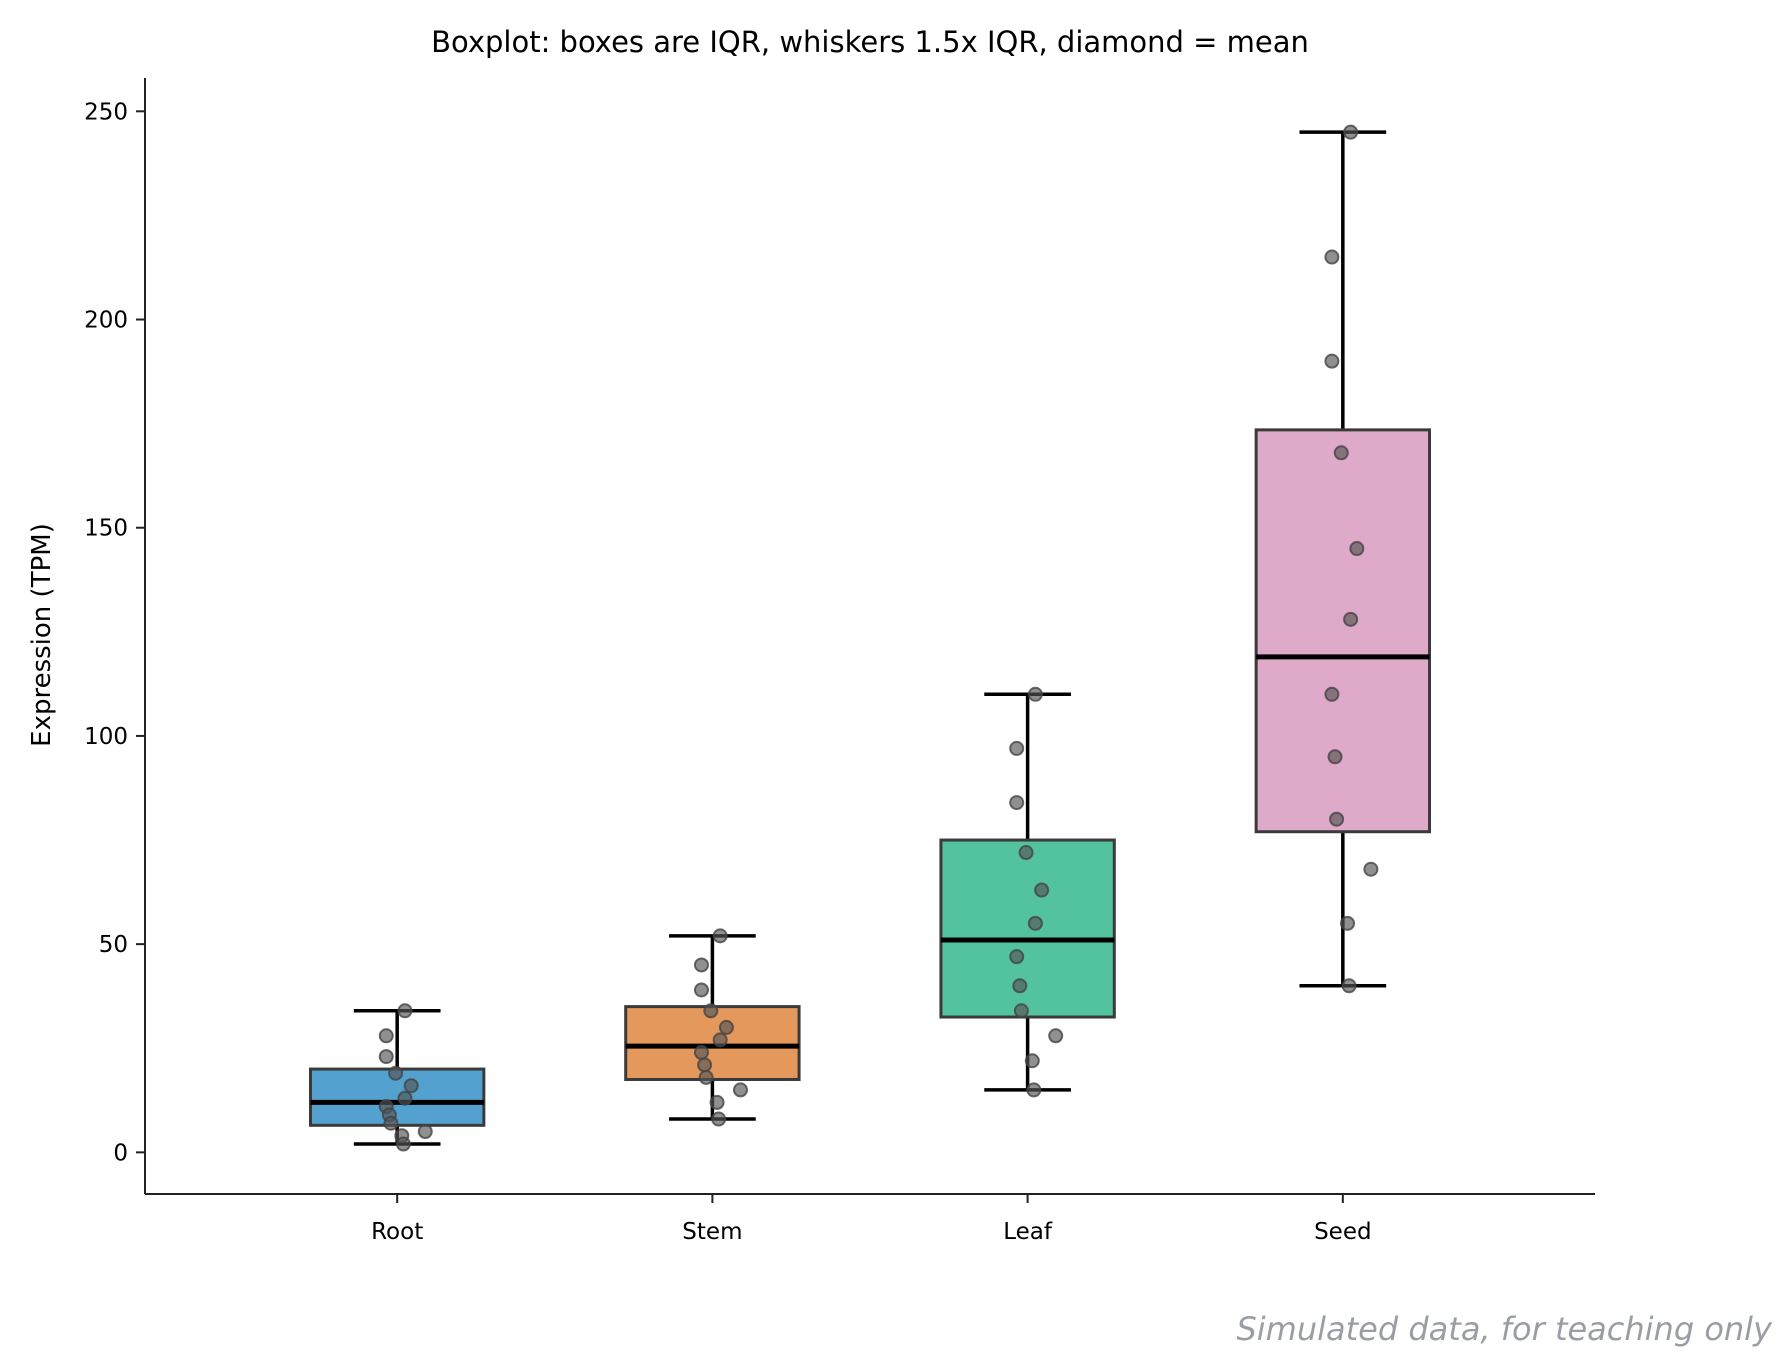 The image size is (1792, 1371). I want to click on footnote: Simulated data, for teaching only, so click(1504, 1329).